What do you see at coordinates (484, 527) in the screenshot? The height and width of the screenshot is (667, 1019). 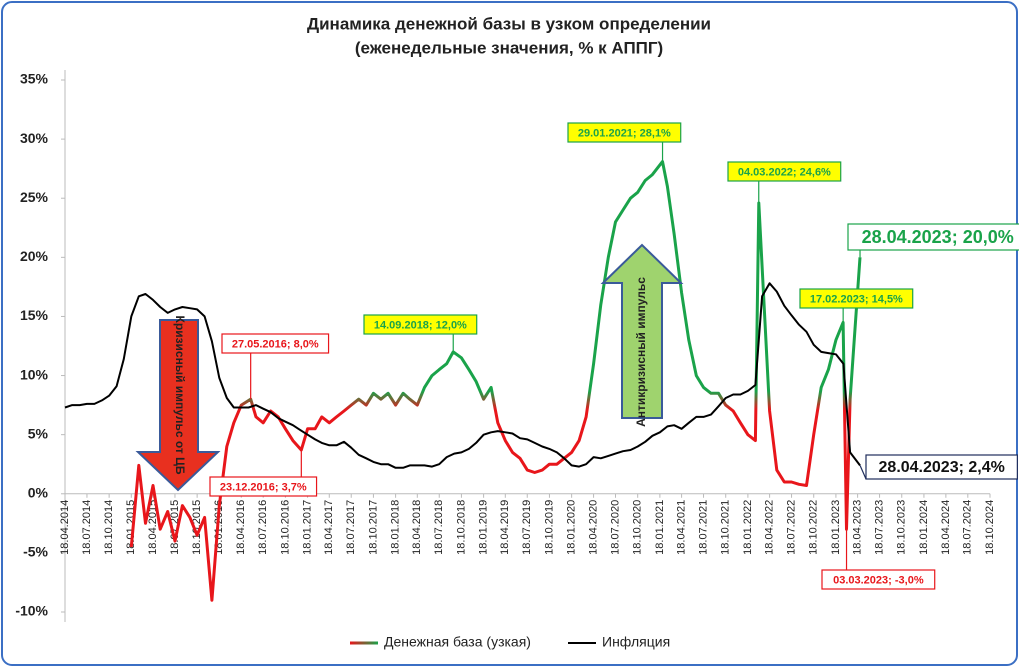 I see `x-tick-label: 18.01.2019` at bounding box center [484, 527].